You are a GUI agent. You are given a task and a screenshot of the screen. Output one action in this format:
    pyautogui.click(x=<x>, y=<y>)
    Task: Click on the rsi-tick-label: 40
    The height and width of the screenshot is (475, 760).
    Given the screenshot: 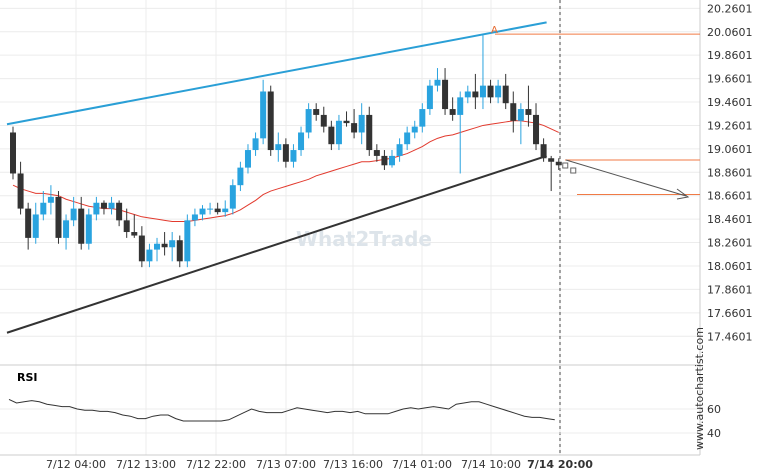 What is the action you would take?
    pyautogui.click(x=714, y=433)
    